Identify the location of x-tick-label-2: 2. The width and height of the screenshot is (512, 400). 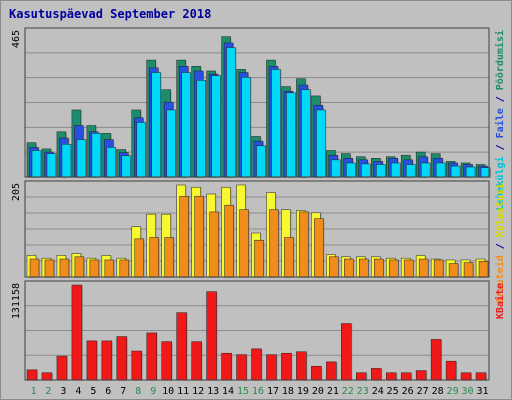
(48, 391).